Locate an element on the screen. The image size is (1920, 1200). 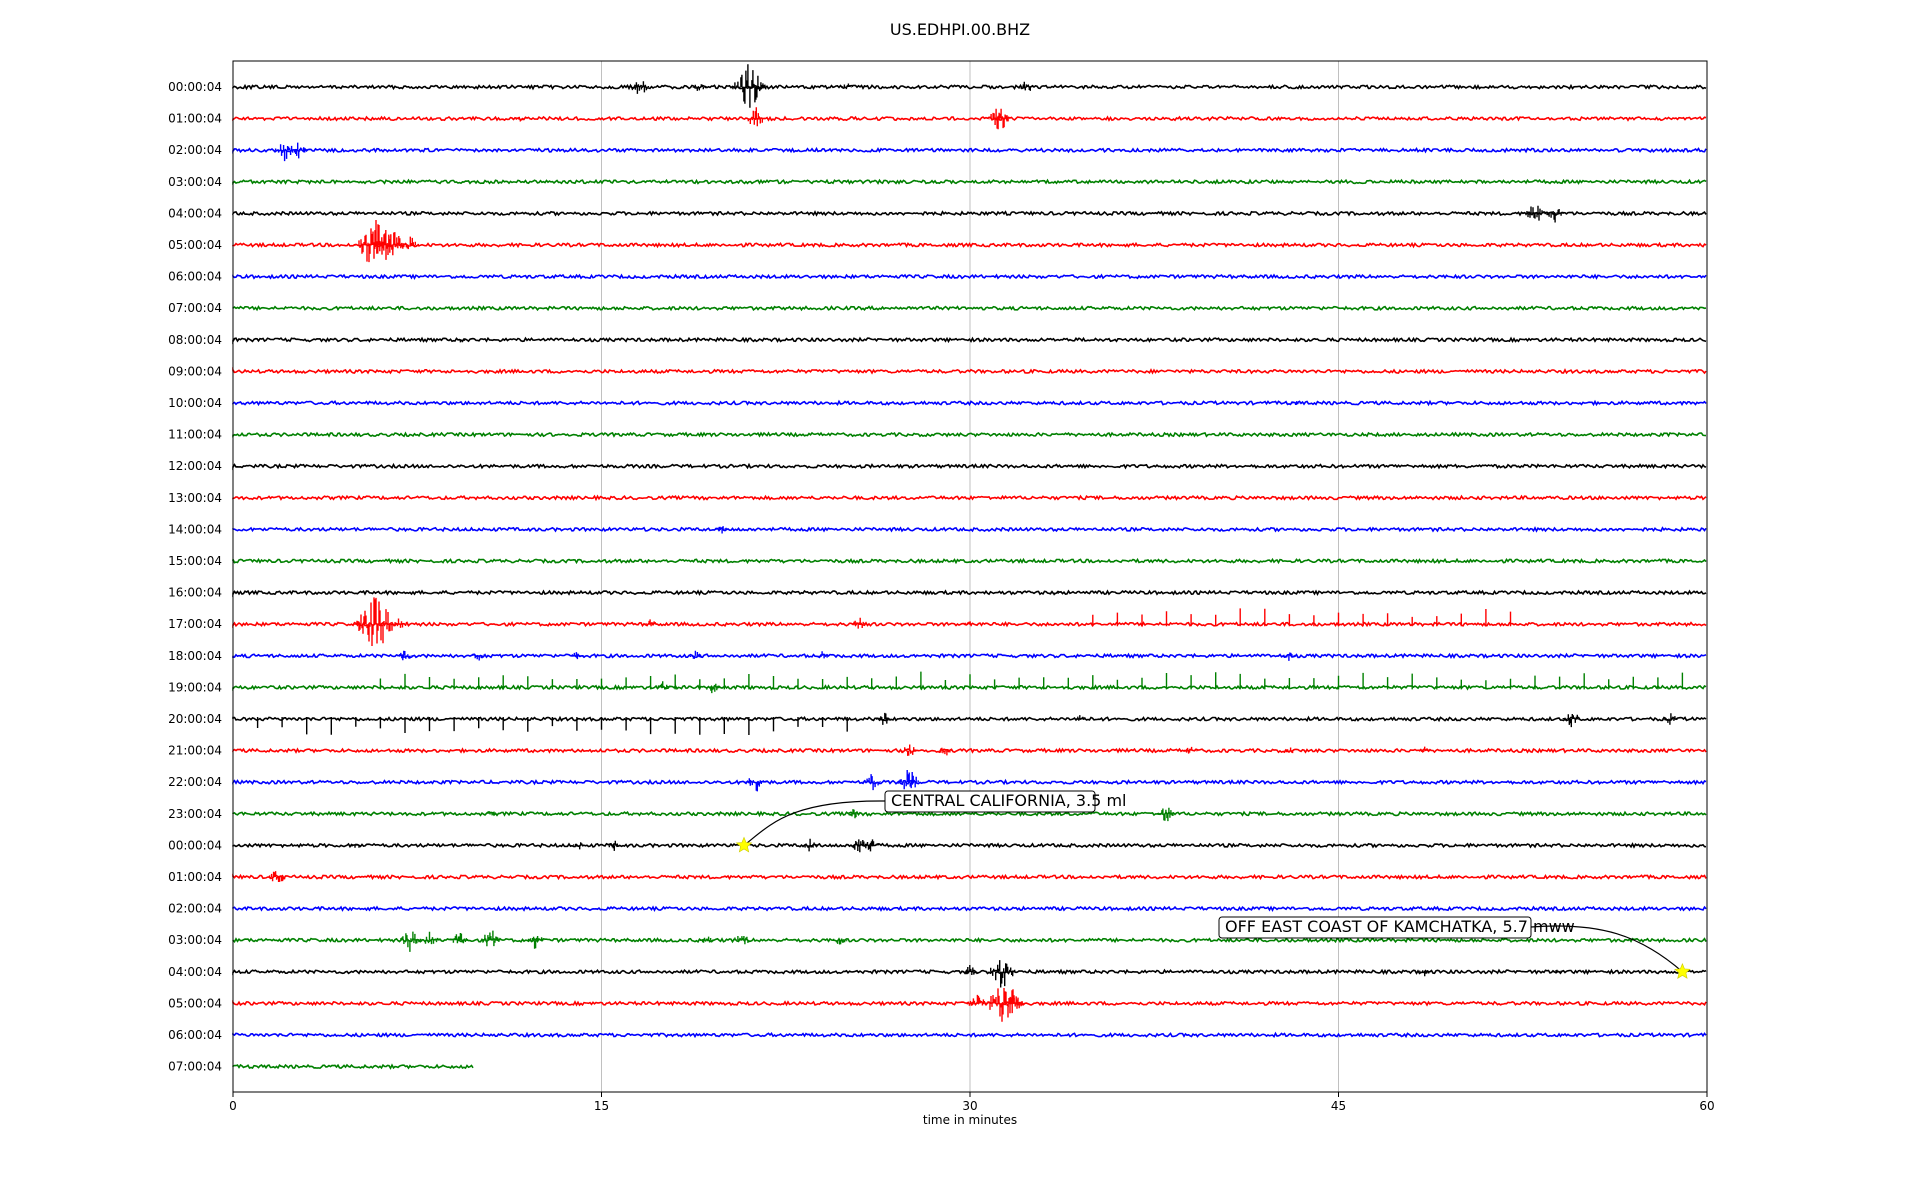
row-time-label: 15:00:04 is located at coordinates (195, 561).